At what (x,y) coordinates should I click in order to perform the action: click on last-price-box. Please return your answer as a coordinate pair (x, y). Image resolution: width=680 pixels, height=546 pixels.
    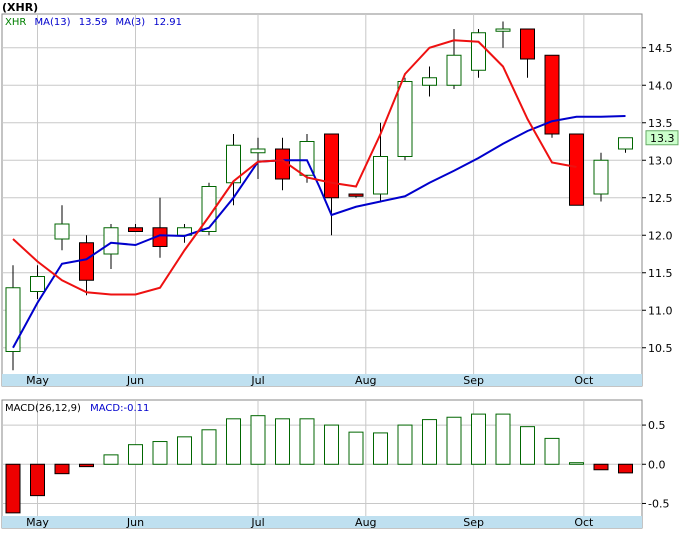
    Looking at the image, I should click on (662, 138).